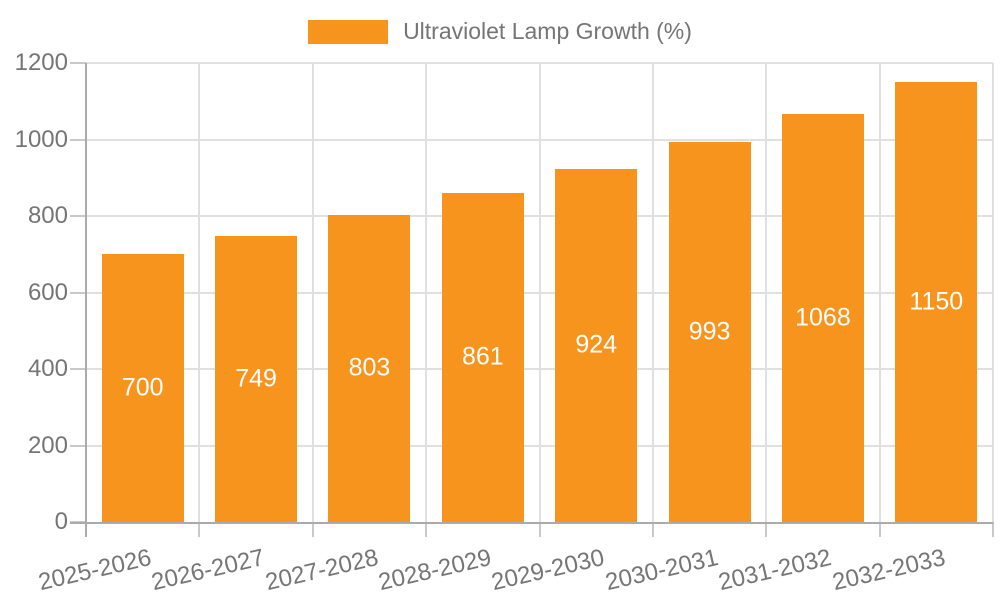 This screenshot has height=600, width=1000. I want to click on bar-value-label: 924, so click(596, 344).